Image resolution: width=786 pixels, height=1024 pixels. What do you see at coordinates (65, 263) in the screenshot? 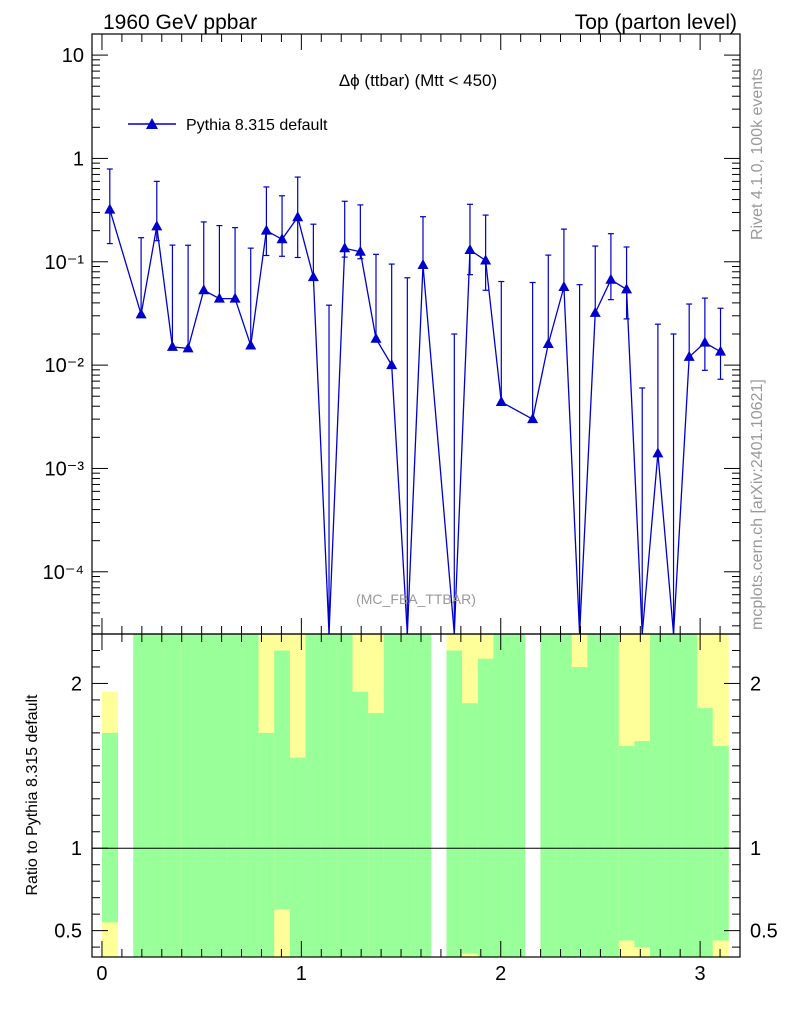
I see `y-tick-label: 10⁻¹` at bounding box center [65, 263].